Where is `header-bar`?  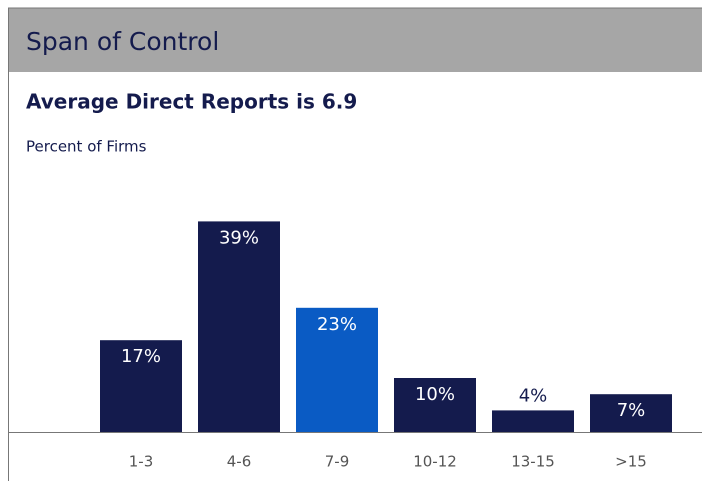 header-bar is located at coordinates (355, 40).